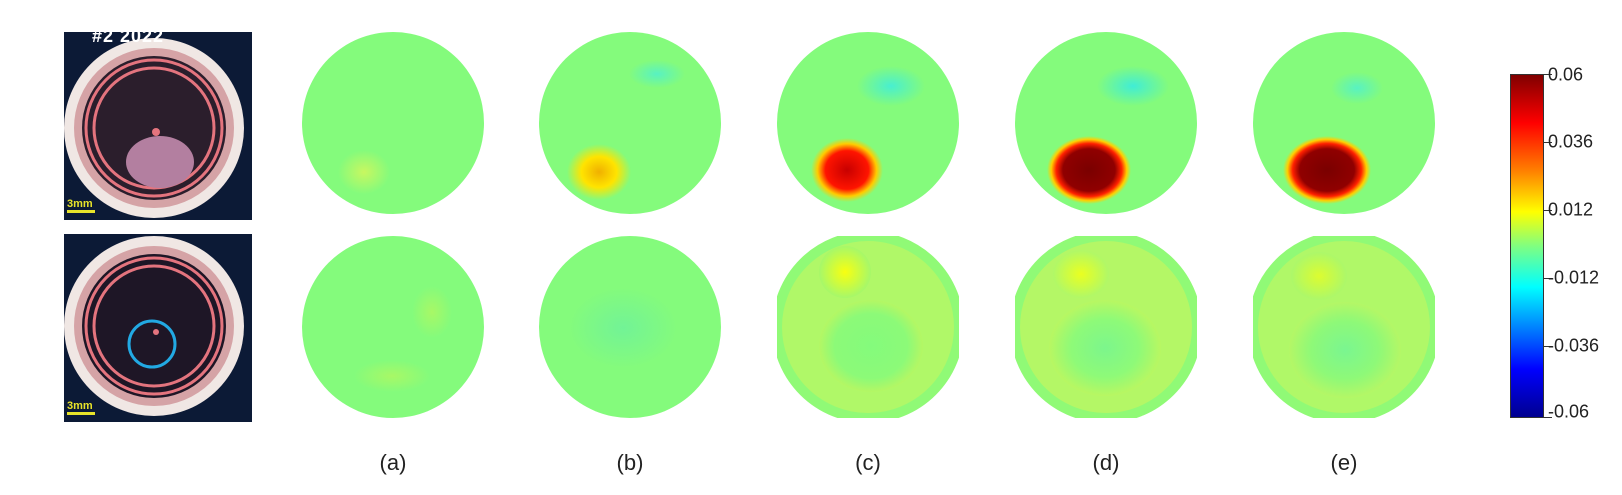 Image resolution: width=1622 pixels, height=495 pixels. Describe the element at coordinates (1574, 277) in the screenshot. I see `colorbar-tick-label: -0.012` at that location.